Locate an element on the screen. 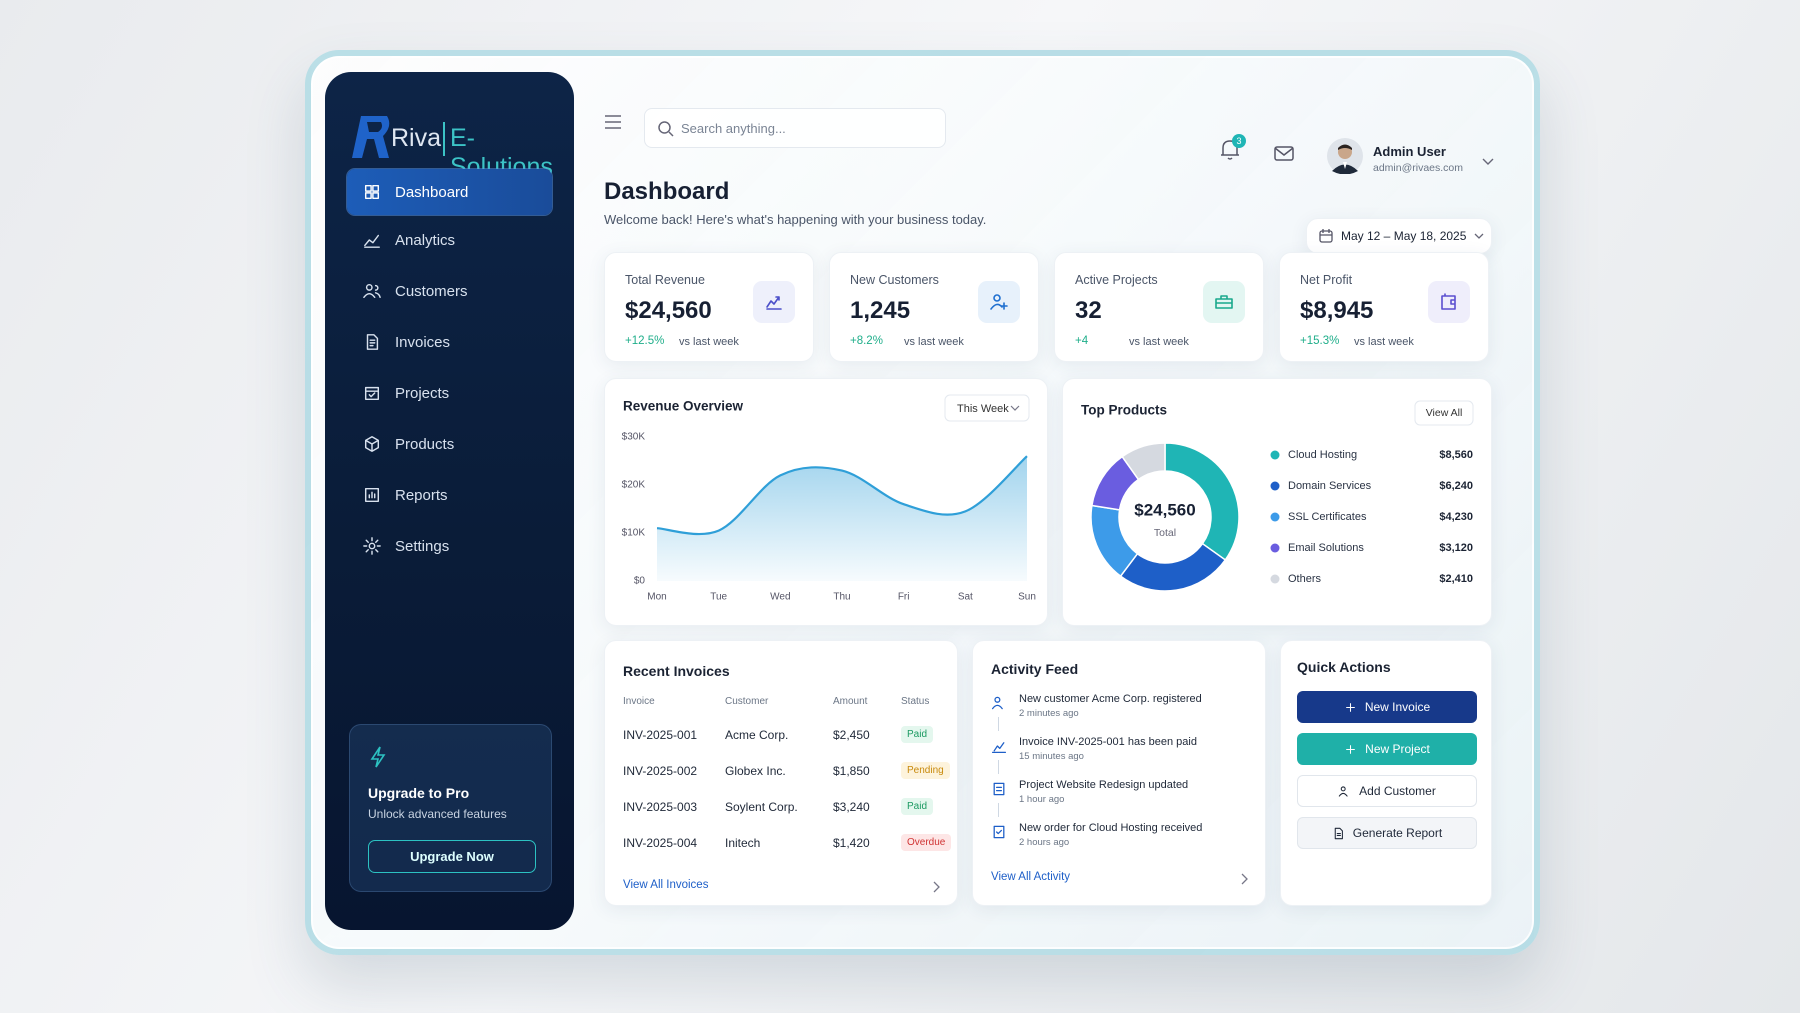  table-cell: Globex Inc. is located at coordinates (755, 771).